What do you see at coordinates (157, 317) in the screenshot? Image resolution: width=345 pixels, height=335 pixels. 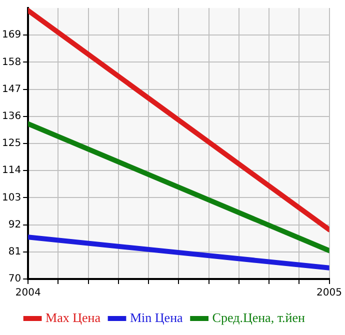 I see `legend-label: Min Цена` at bounding box center [157, 317].